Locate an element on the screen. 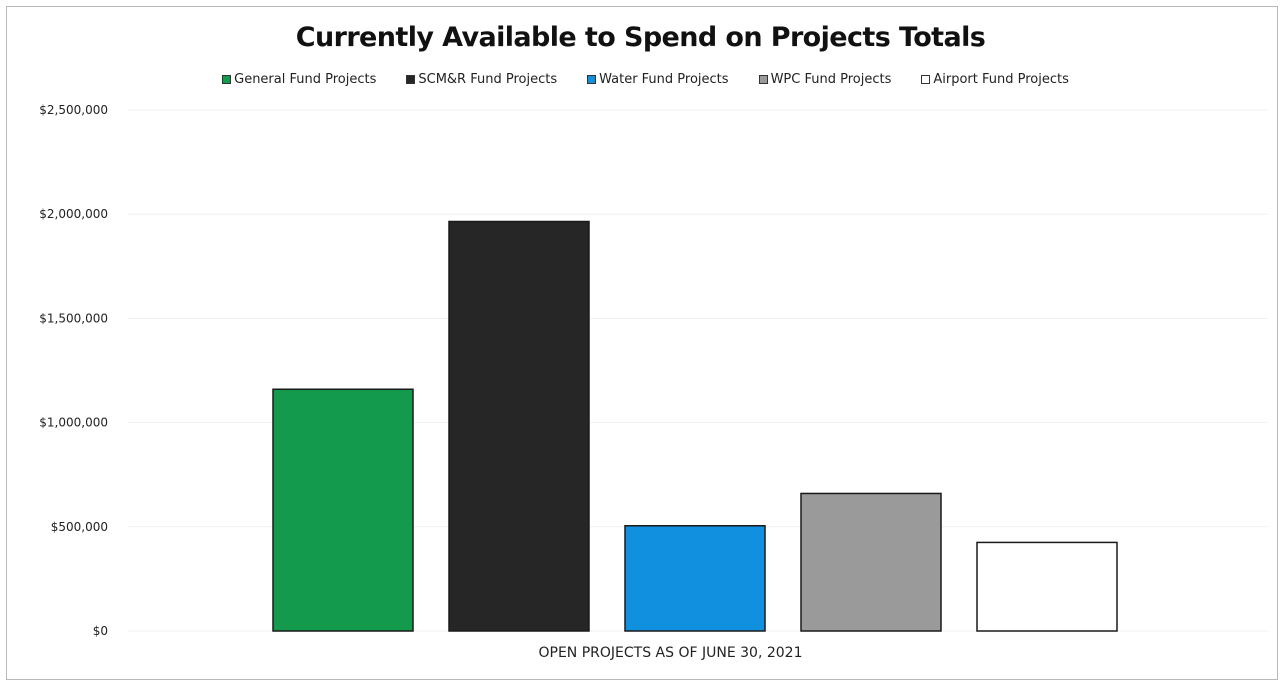  legend-item-wpc-fund: WPC Fund Projects is located at coordinates (825, 79).